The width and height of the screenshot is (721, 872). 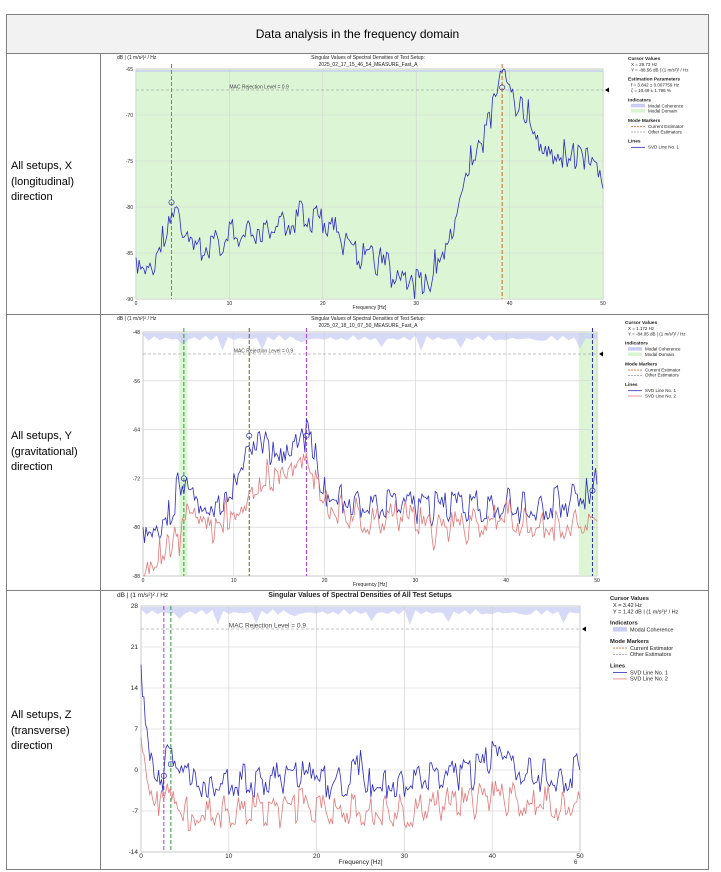 I want to click on y-tick-label: -14, so click(x=134, y=852).